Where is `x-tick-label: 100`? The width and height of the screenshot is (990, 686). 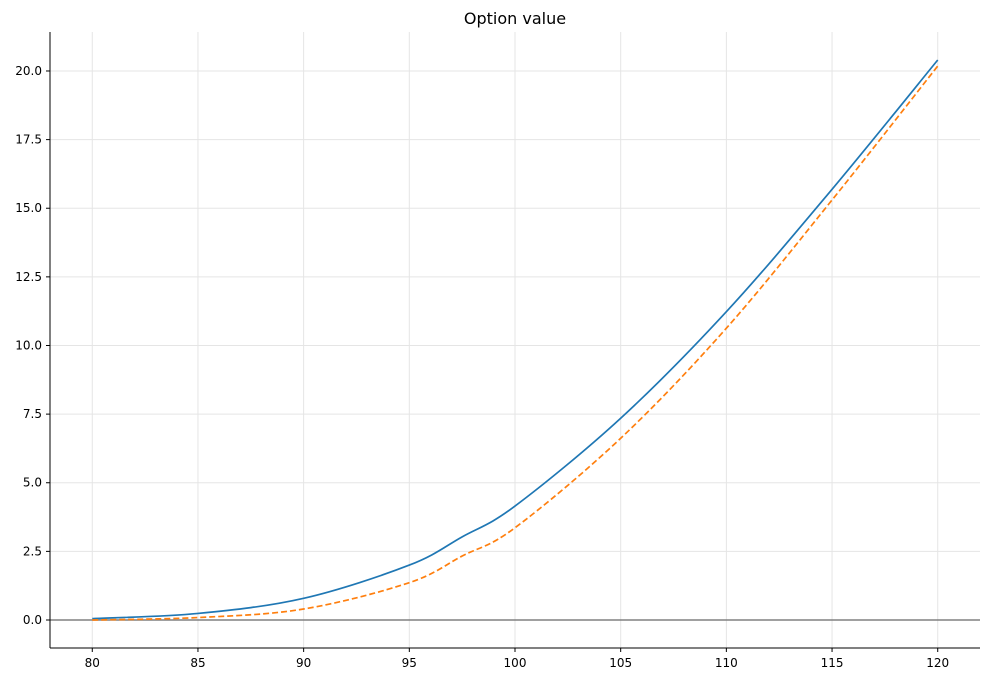
x-tick-label: 100 is located at coordinates (515, 663).